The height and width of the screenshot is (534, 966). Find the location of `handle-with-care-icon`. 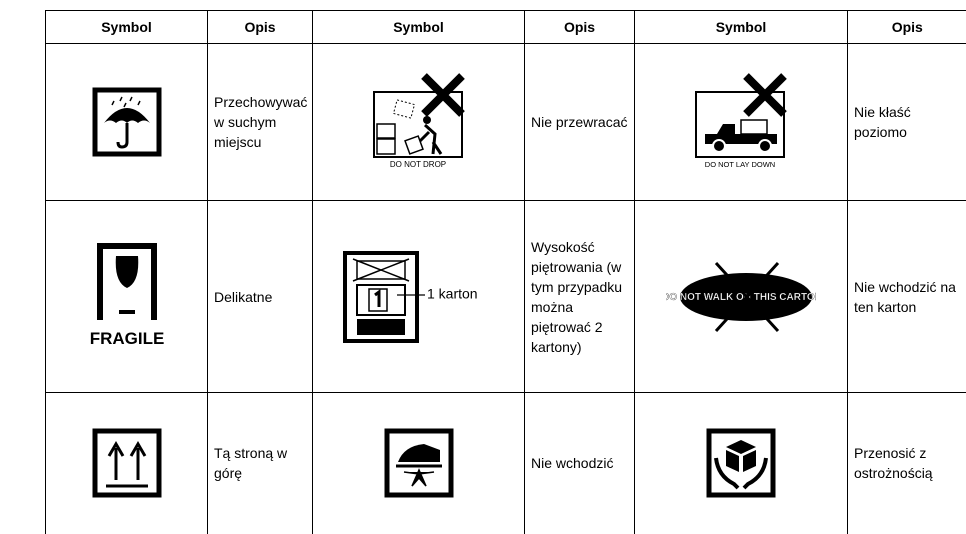

handle-with-care-icon is located at coordinates (741, 463).